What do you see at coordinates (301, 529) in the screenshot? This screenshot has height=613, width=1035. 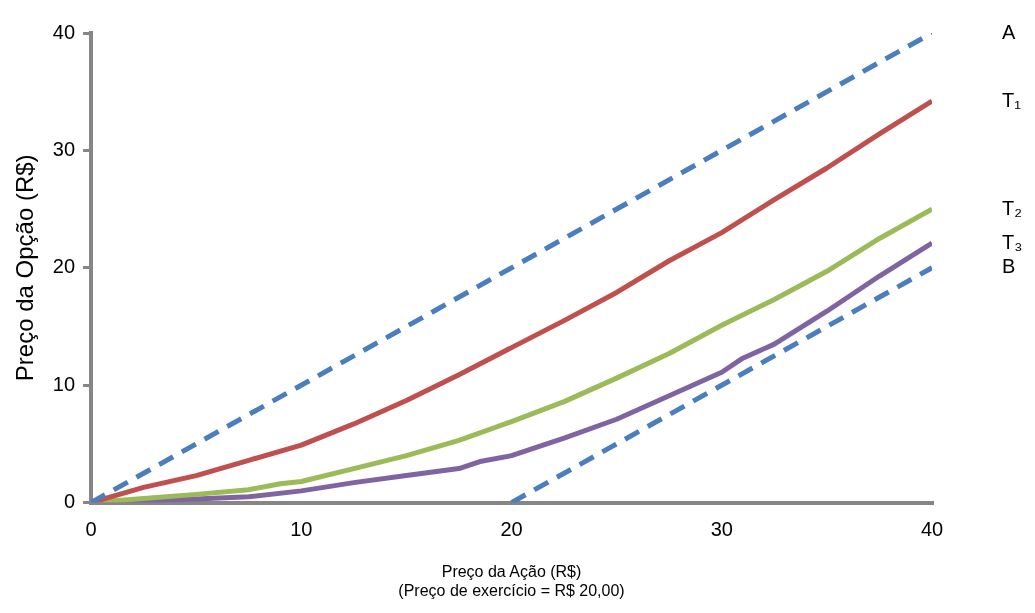 I see `x-tick-label: 10` at bounding box center [301, 529].